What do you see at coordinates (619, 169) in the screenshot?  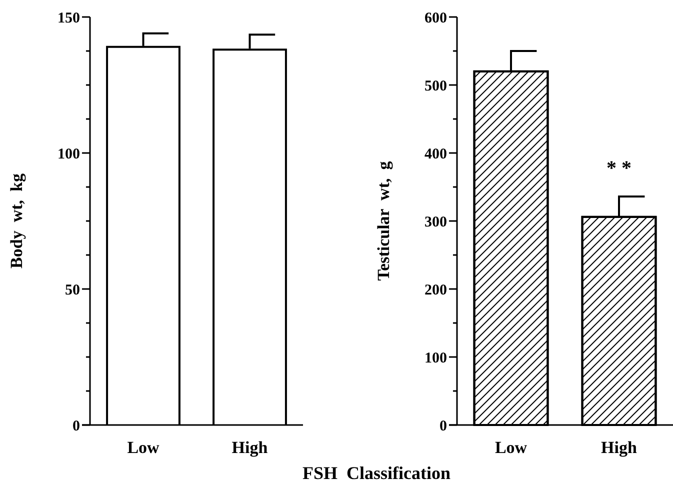 I see `annotation: * *` at bounding box center [619, 169].